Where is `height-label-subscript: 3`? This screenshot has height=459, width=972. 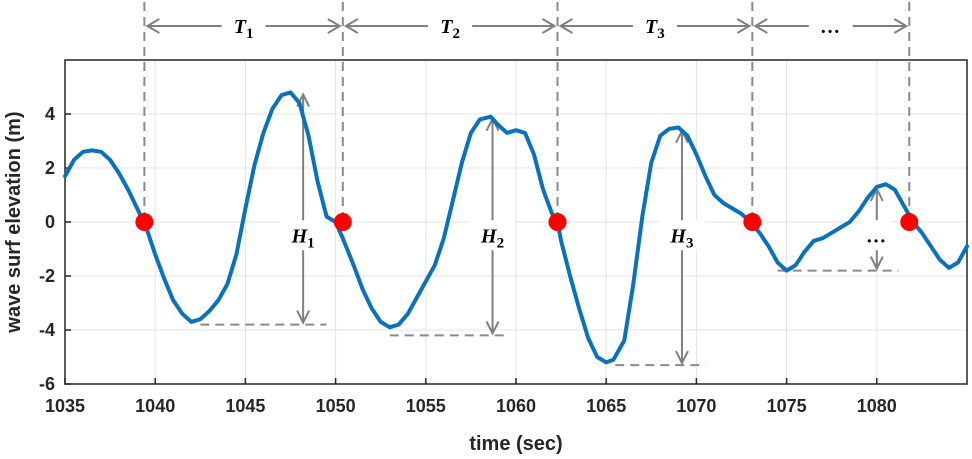 height-label-subscript: 3 is located at coordinates (690, 243).